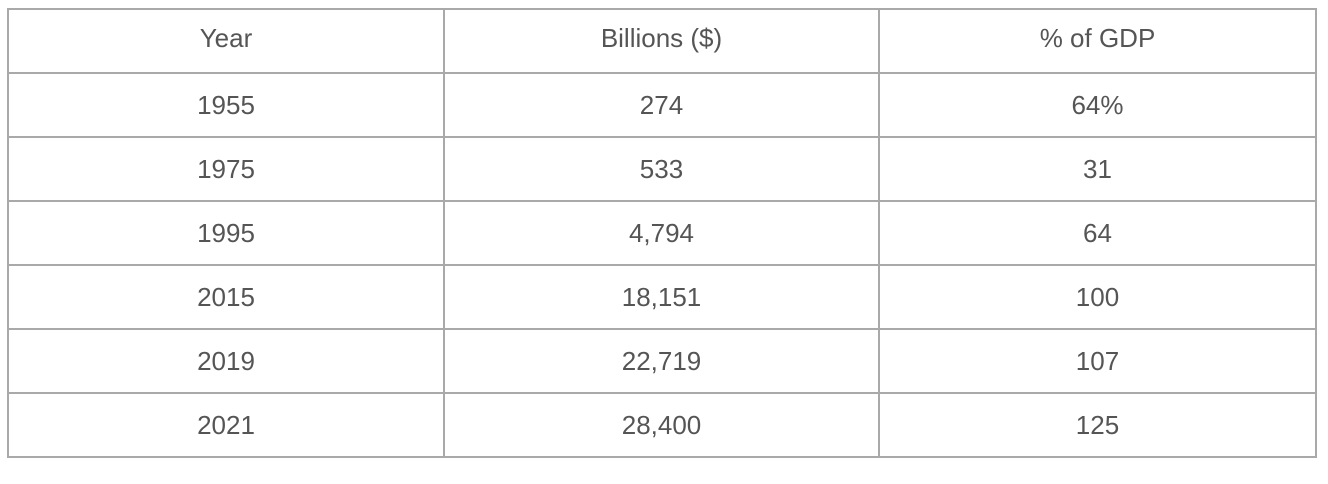 This screenshot has height=484, width=1328. What do you see at coordinates (1097, 105) in the screenshot?
I see `cell-percent-gdp: 64%` at bounding box center [1097, 105].